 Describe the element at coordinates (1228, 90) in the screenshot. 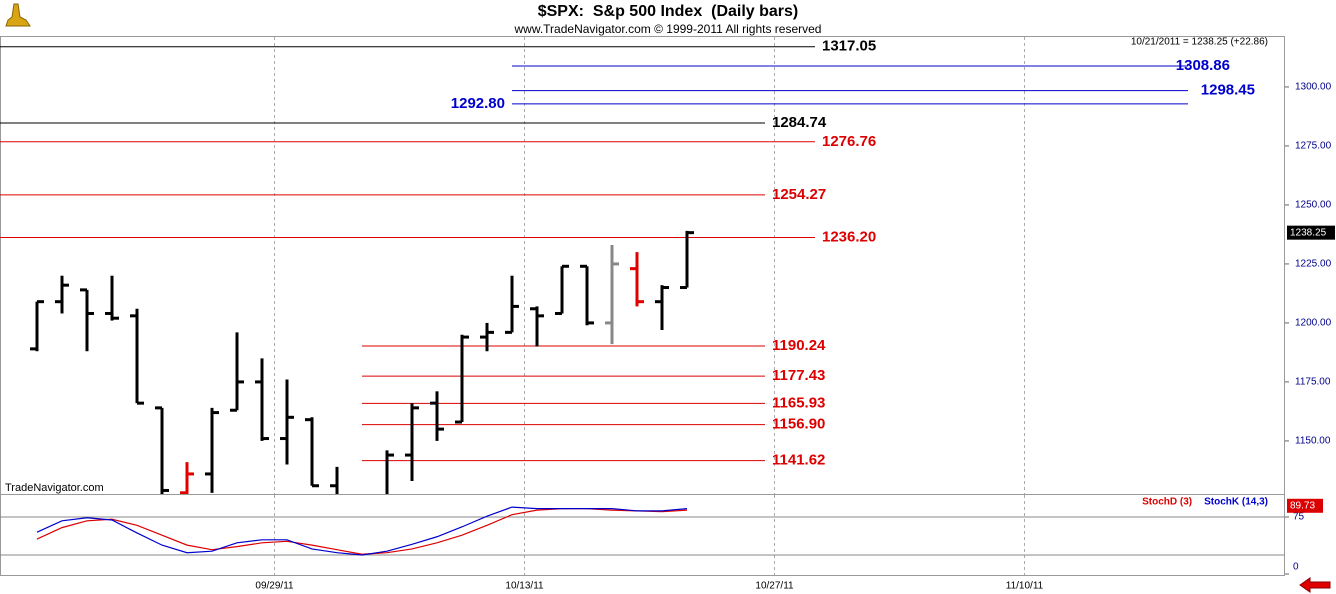

I see `level-label: 1298.45` at that location.